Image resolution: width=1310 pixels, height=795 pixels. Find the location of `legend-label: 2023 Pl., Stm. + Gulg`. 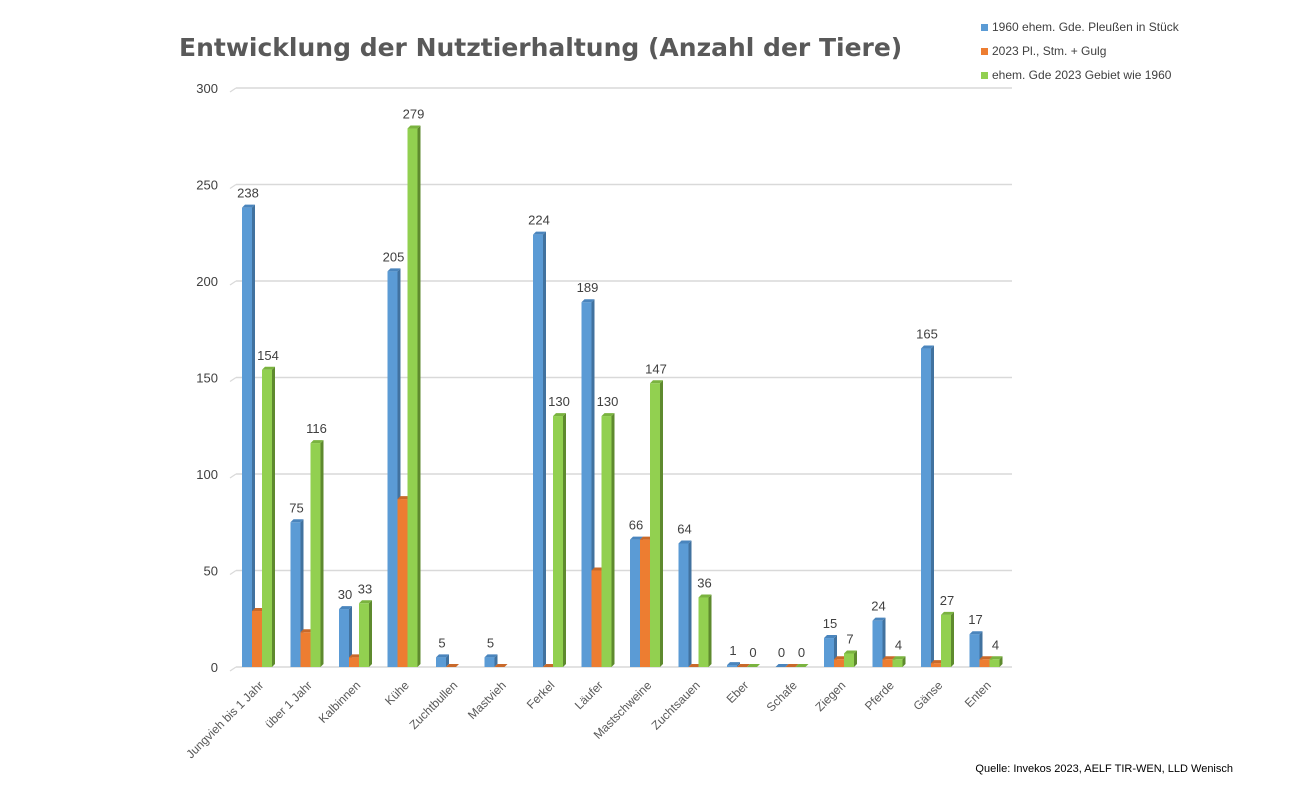

legend-label: 2023 Pl., Stm. + Gulg is located at coordinates (1049, 51).